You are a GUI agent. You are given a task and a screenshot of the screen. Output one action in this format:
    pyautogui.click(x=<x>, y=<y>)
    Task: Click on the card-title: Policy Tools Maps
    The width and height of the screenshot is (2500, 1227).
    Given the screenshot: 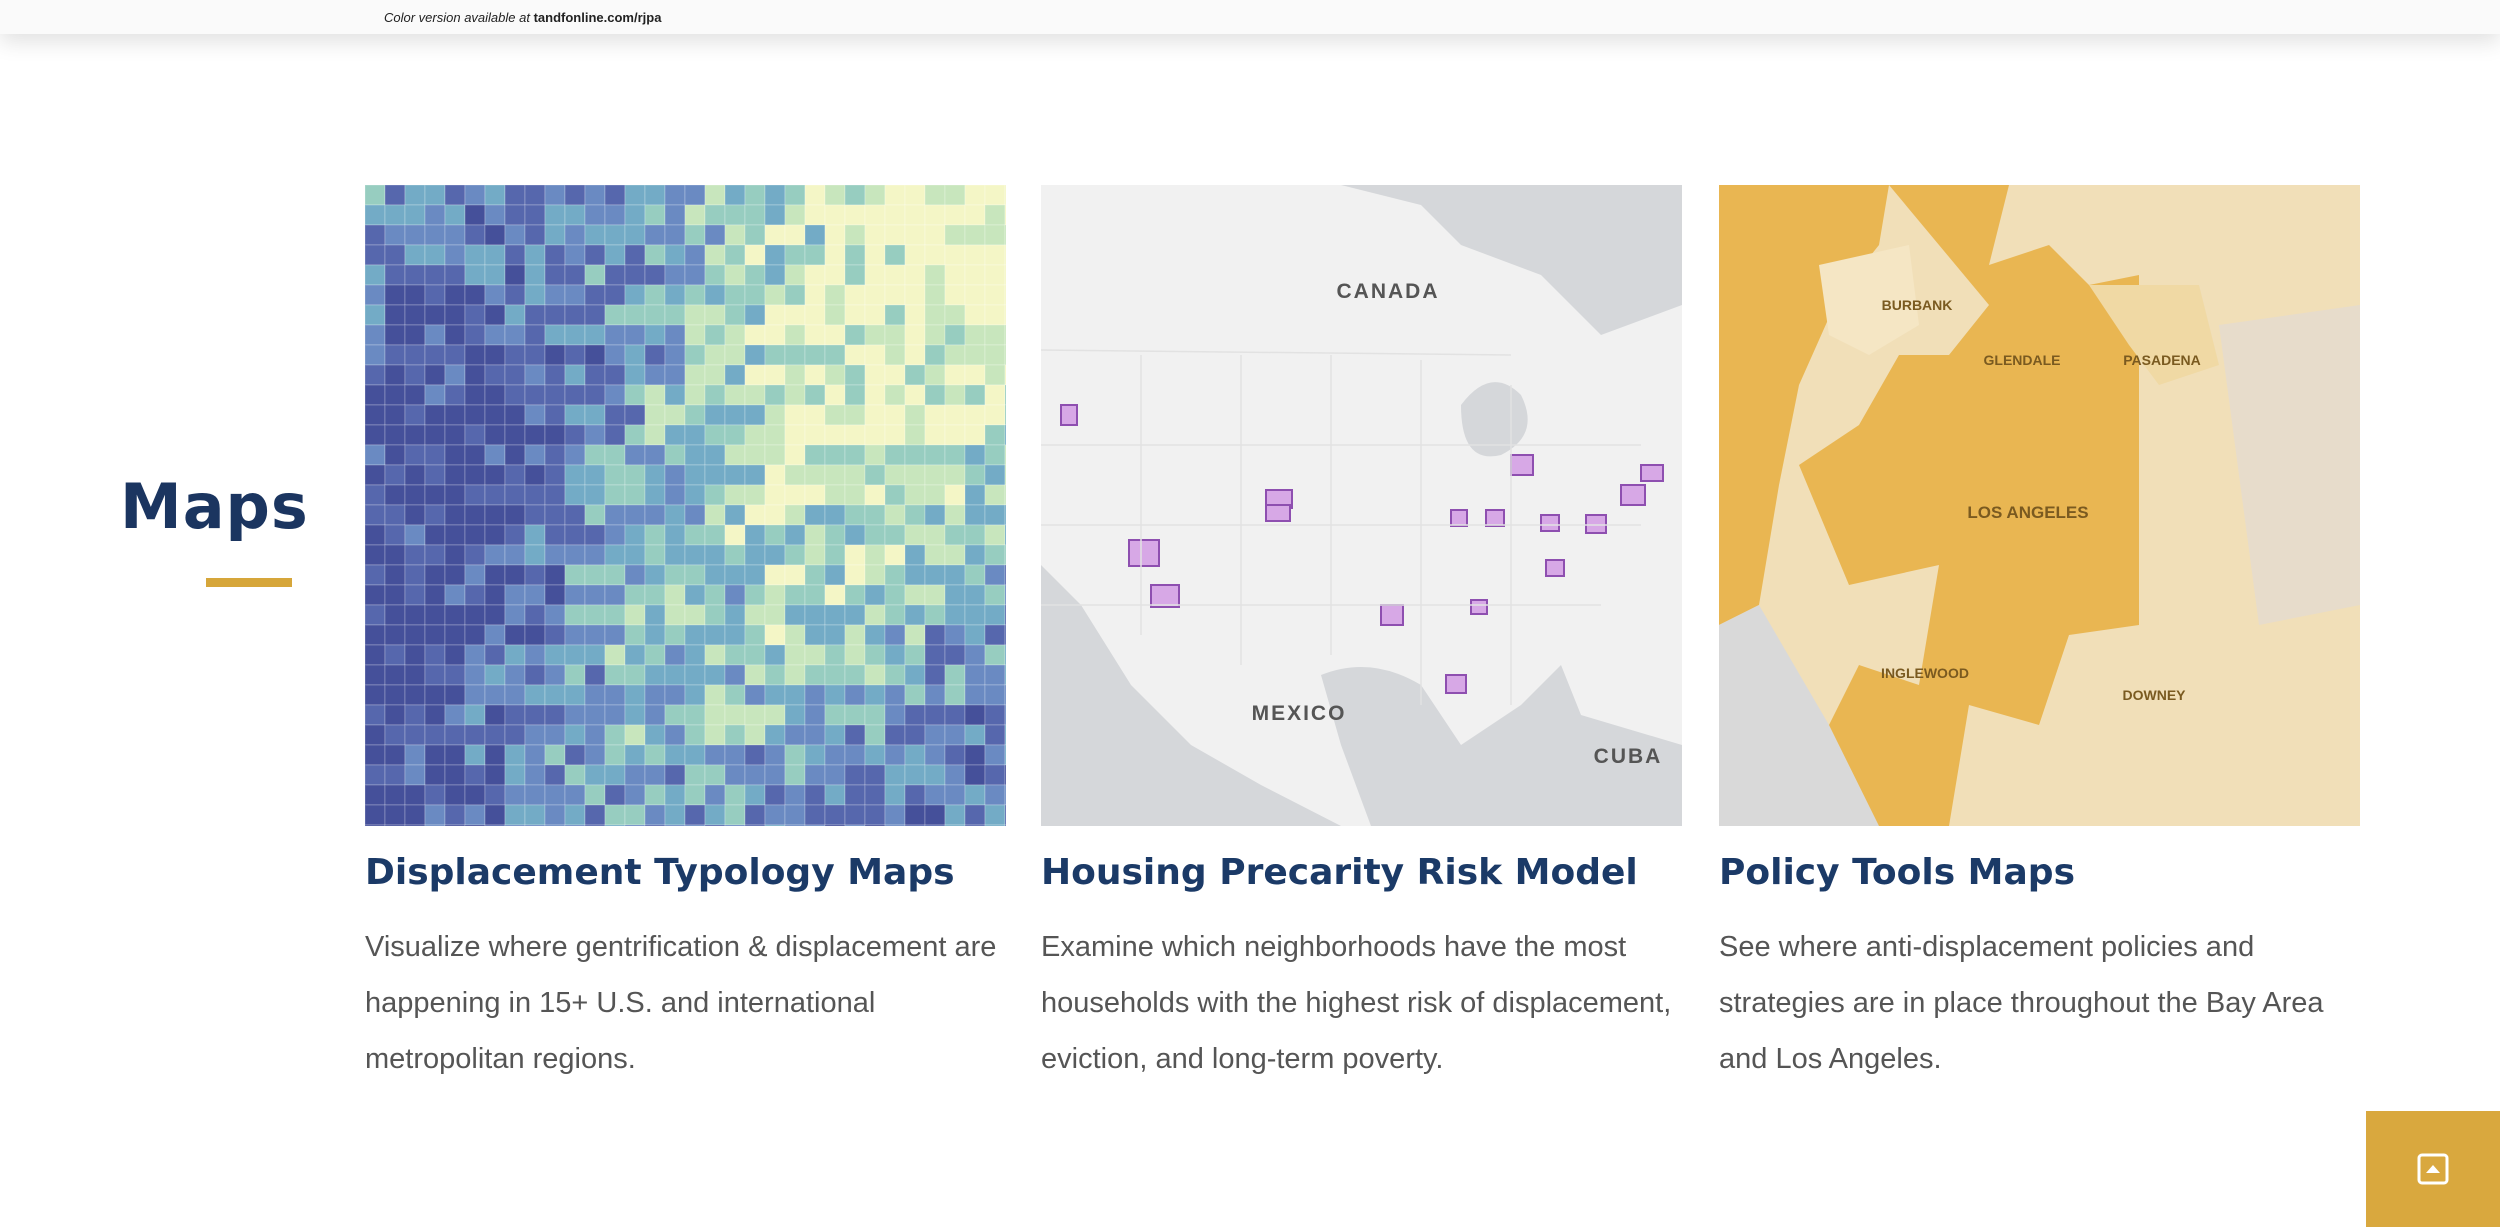 What is the action you would take?
    pyautogui.click(x=1897, y=872)
    